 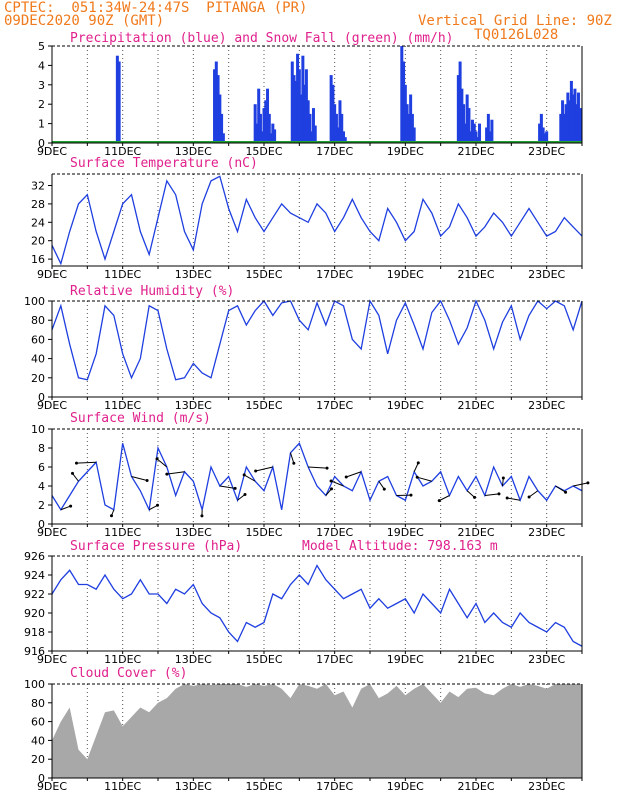 I want to click on rh-xtick-label: 9DEC, so click(x=52, y=405).